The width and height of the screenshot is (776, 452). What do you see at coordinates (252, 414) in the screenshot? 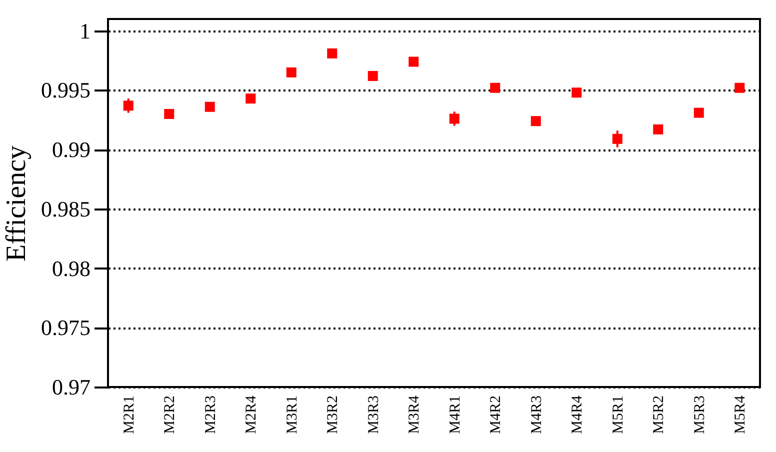
I see `x-tick-label: M2R4` at bounding box center [252, 414].